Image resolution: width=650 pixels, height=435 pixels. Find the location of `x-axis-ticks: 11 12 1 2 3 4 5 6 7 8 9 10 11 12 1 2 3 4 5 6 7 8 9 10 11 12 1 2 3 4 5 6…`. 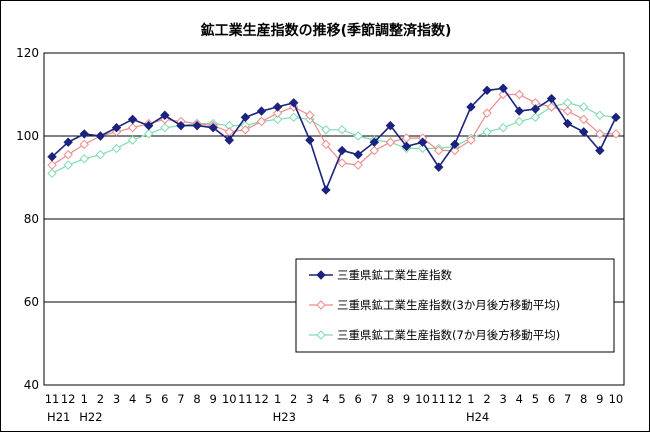

x-axis-ticks: 11 12 1 2 3 4 5 6 7 8 9 10 11 12 1 2 3 4 5 6 7 8 9 10 11 12 1 2 3 4 5 6… is located at coordinates (334, 408).